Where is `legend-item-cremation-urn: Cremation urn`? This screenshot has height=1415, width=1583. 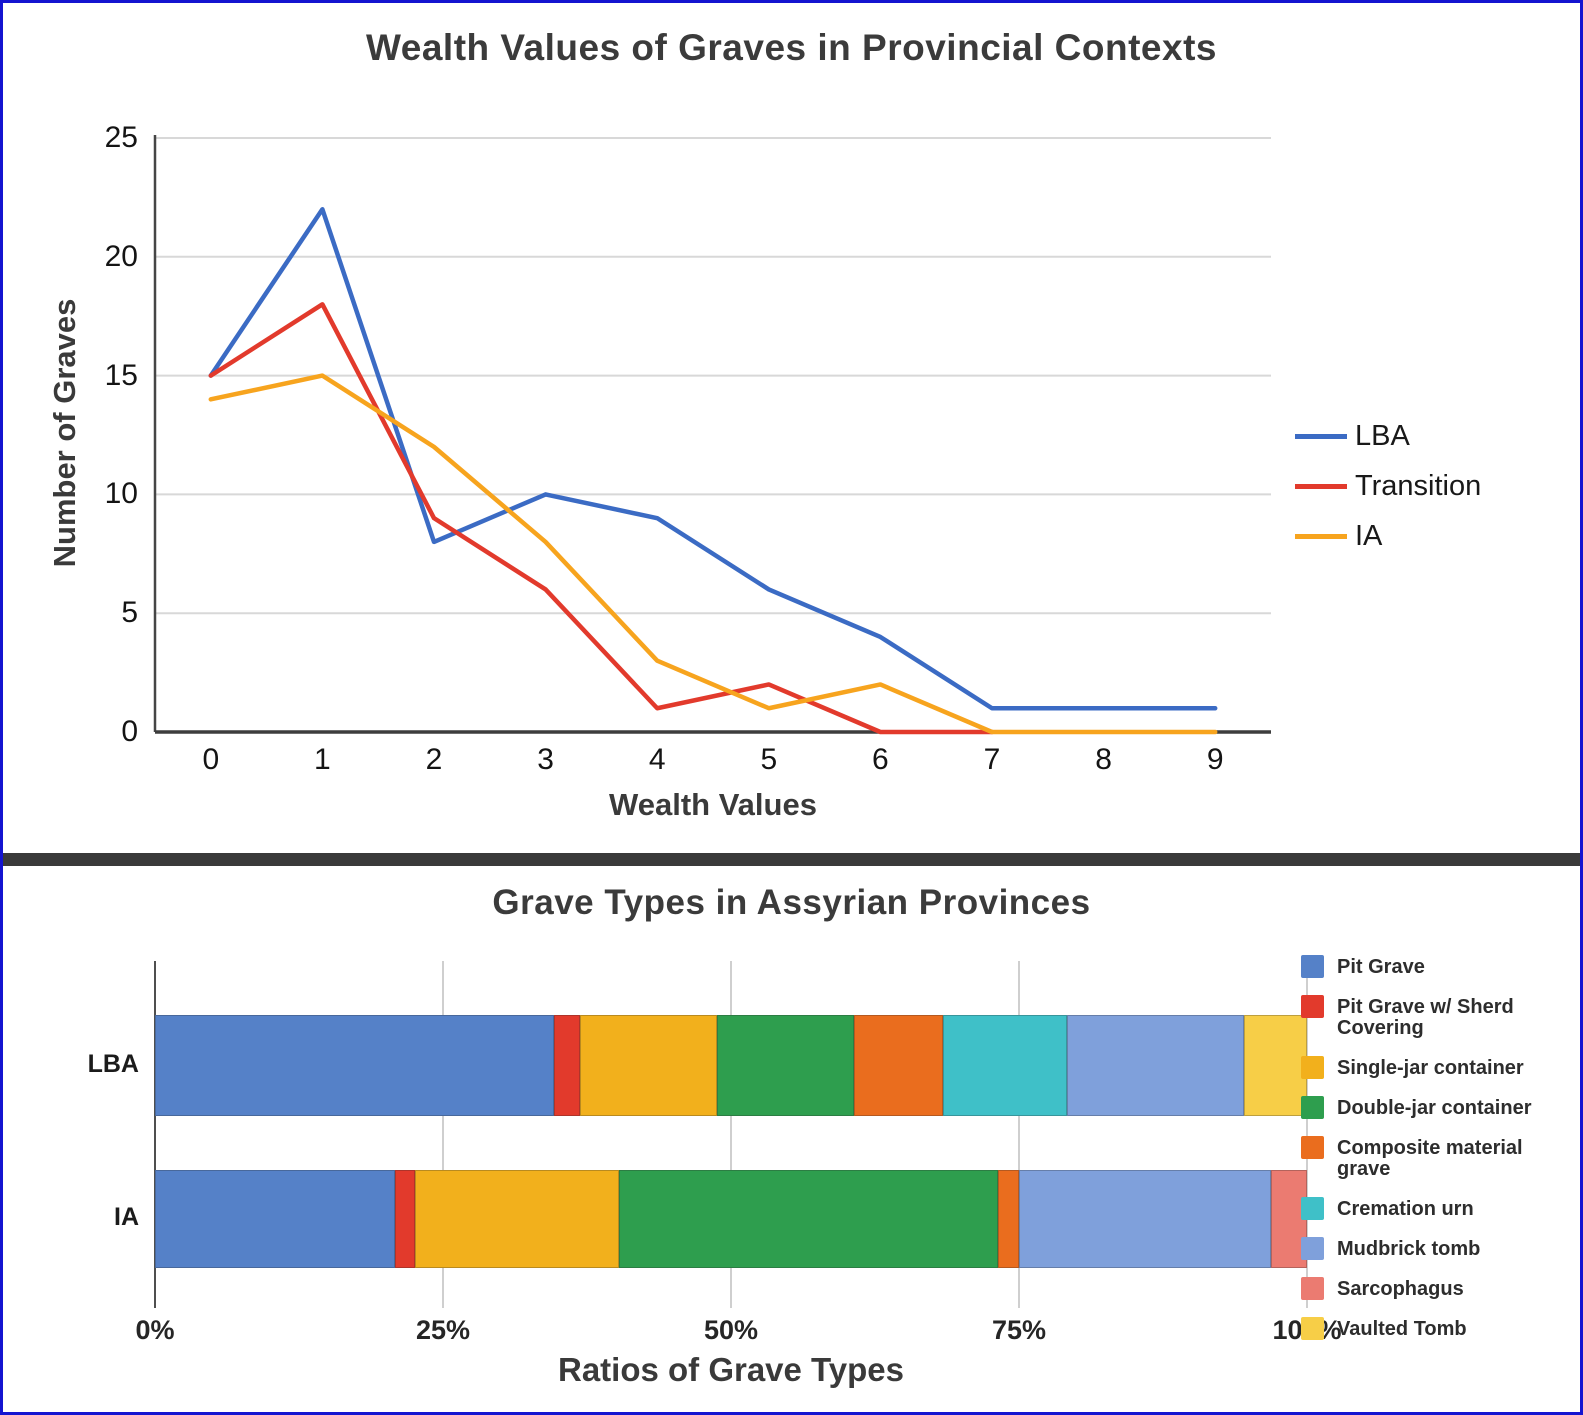
legend-item-cremation-urn: Cremation urn is located at coordinates (1440, 1208).